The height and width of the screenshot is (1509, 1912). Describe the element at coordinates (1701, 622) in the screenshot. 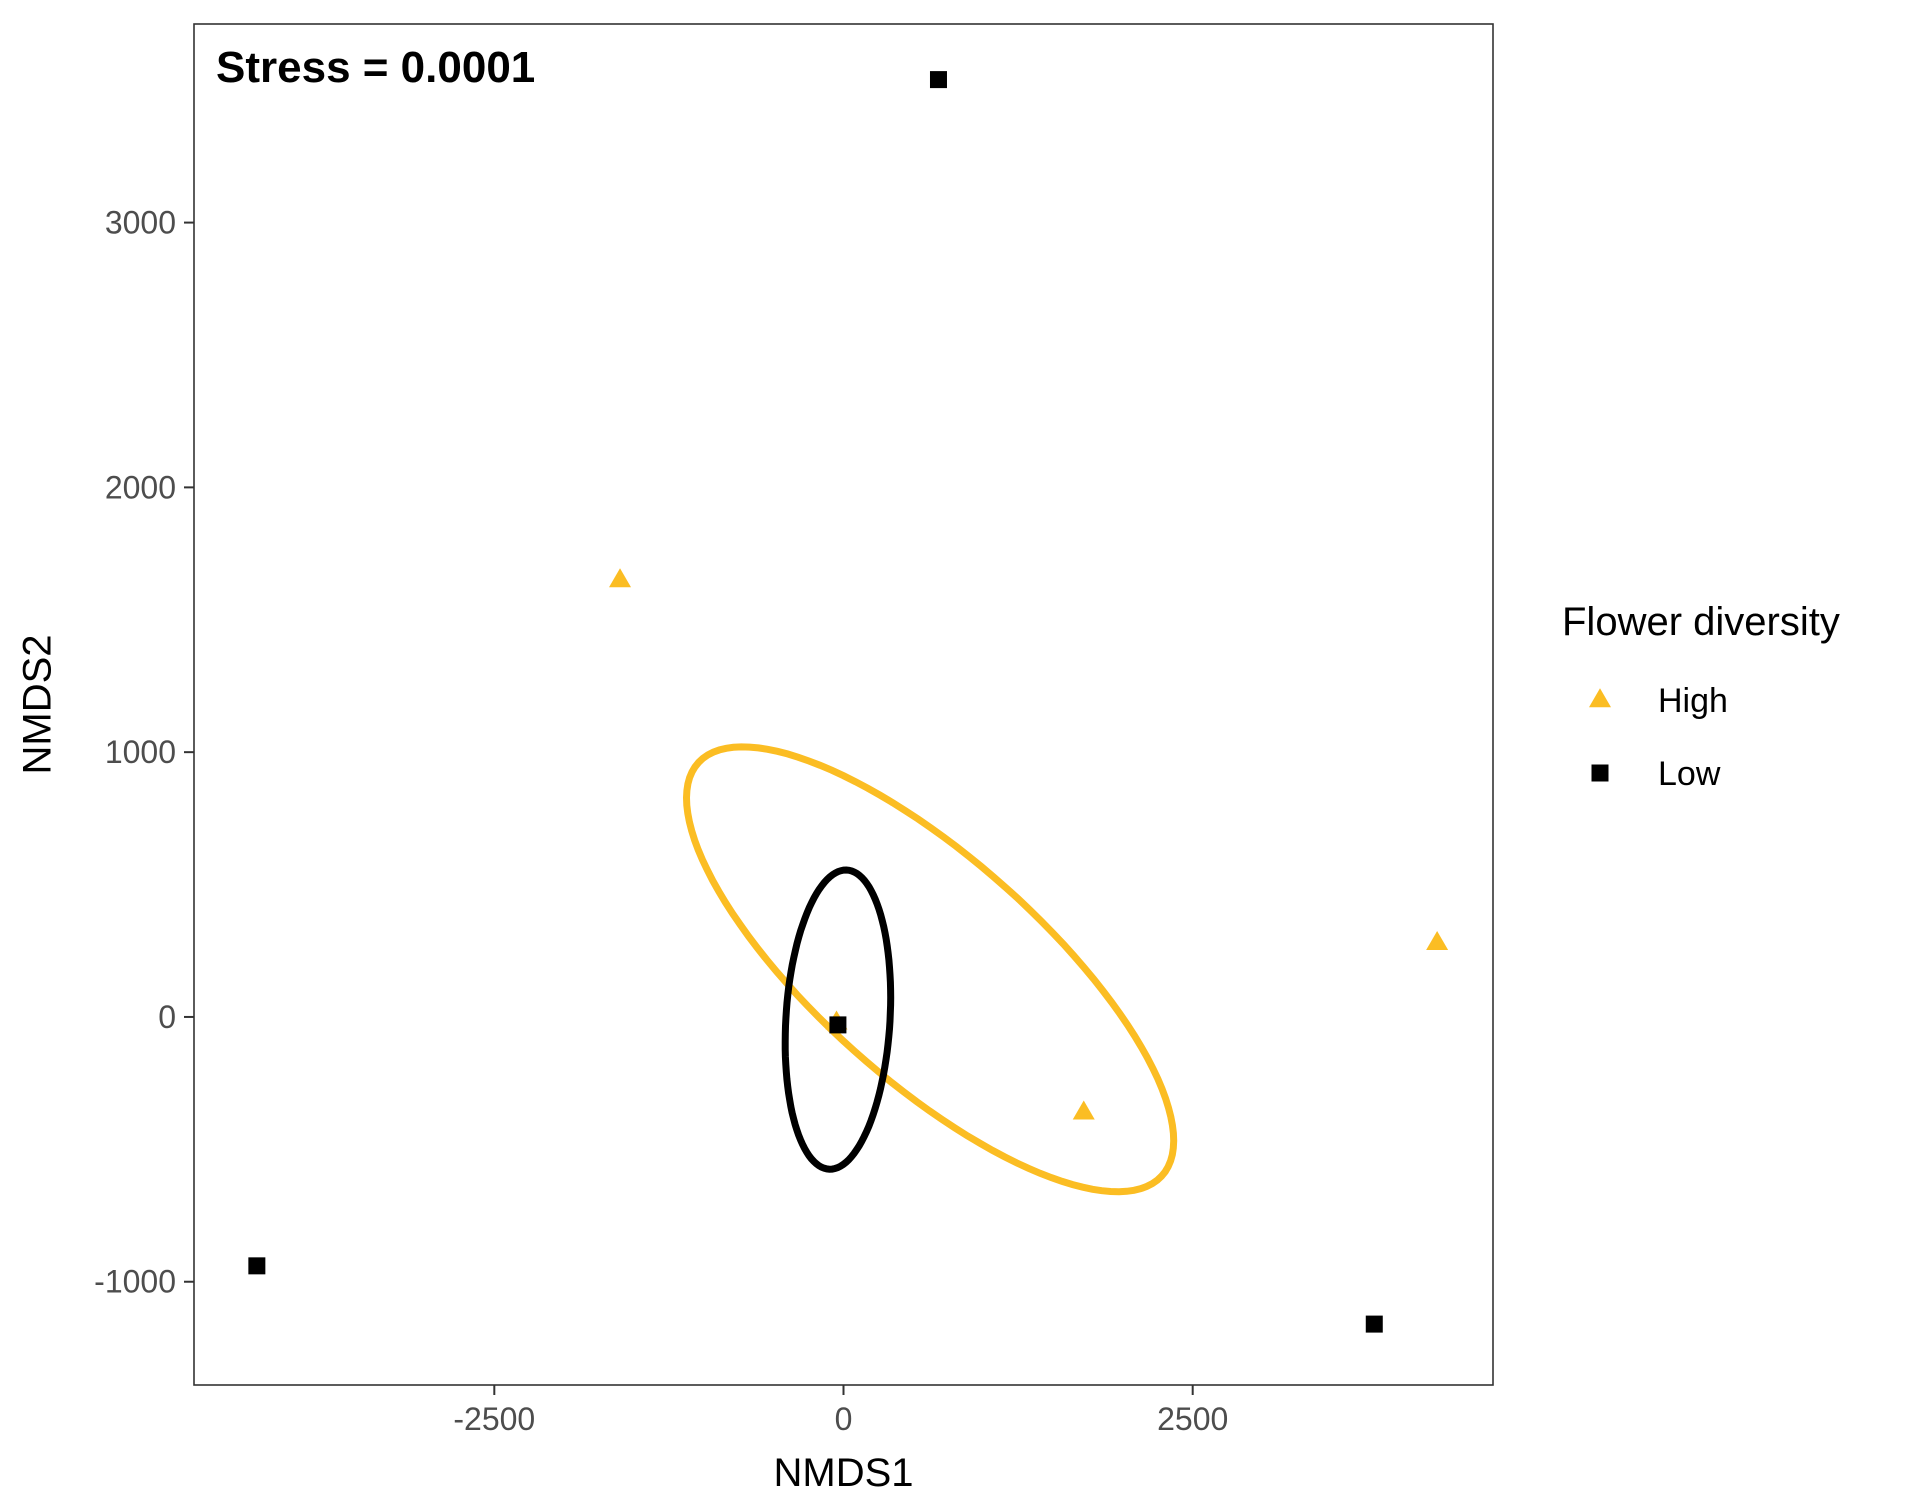

I see `legend-title: Flower diversity` at that location.